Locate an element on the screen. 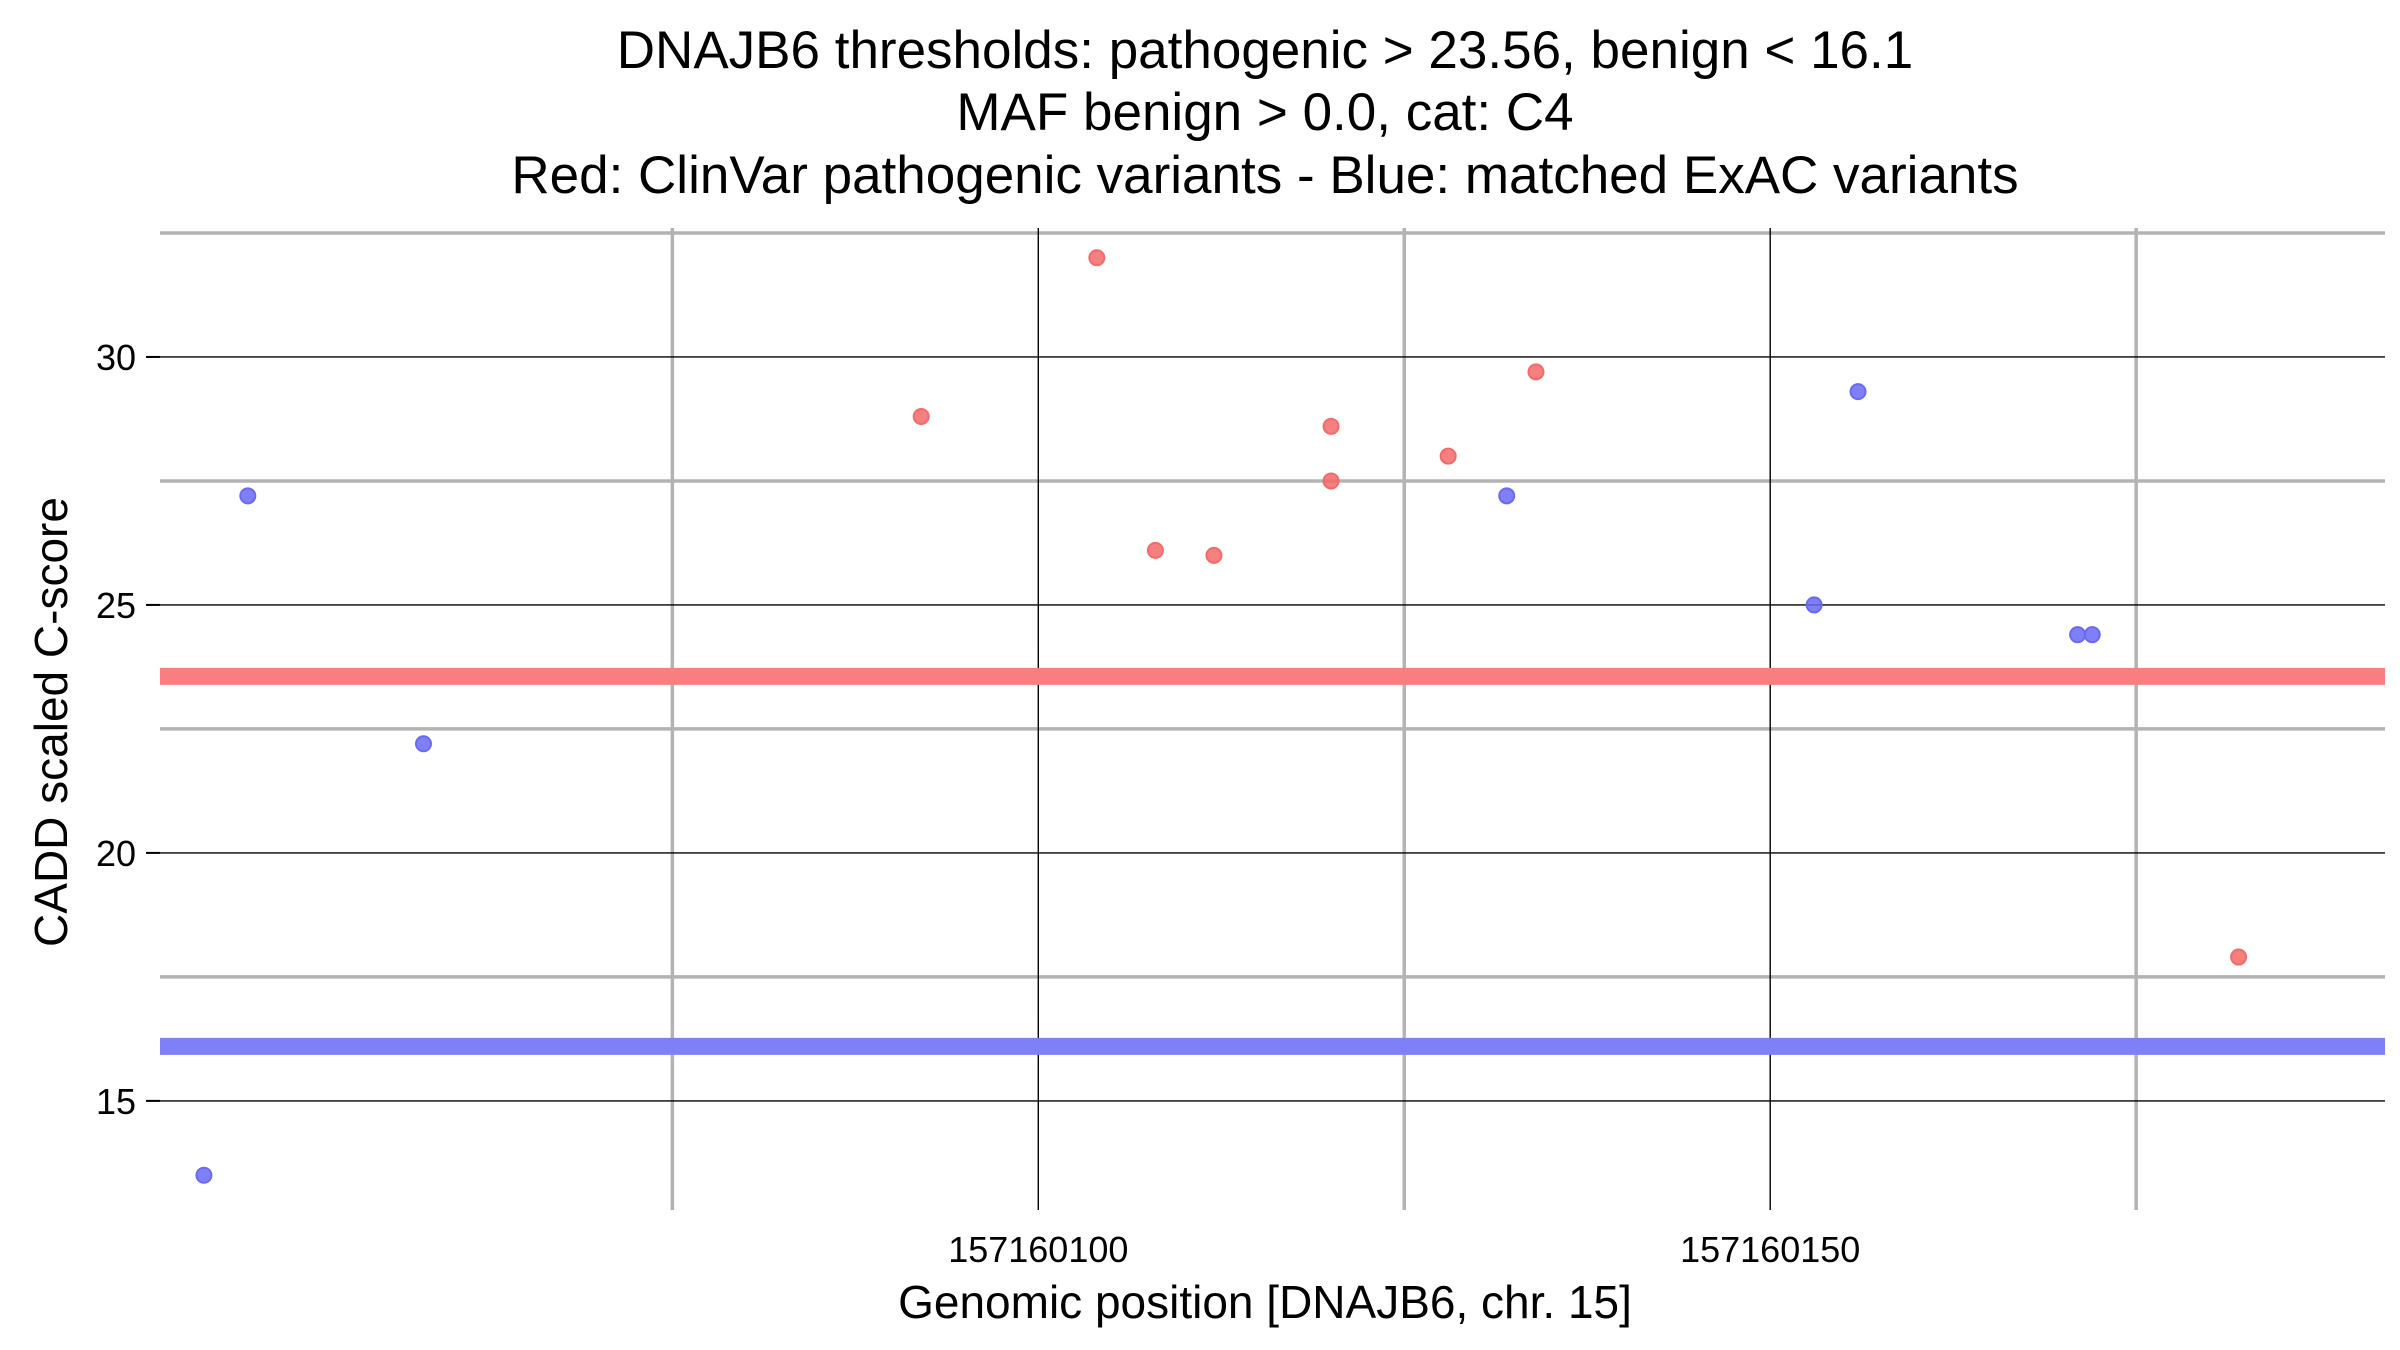 Image resolution: width=2400 pixels, height=1350 pixels. x-axis: 157160100 157160150 is located at coordinates (1404, 1249).